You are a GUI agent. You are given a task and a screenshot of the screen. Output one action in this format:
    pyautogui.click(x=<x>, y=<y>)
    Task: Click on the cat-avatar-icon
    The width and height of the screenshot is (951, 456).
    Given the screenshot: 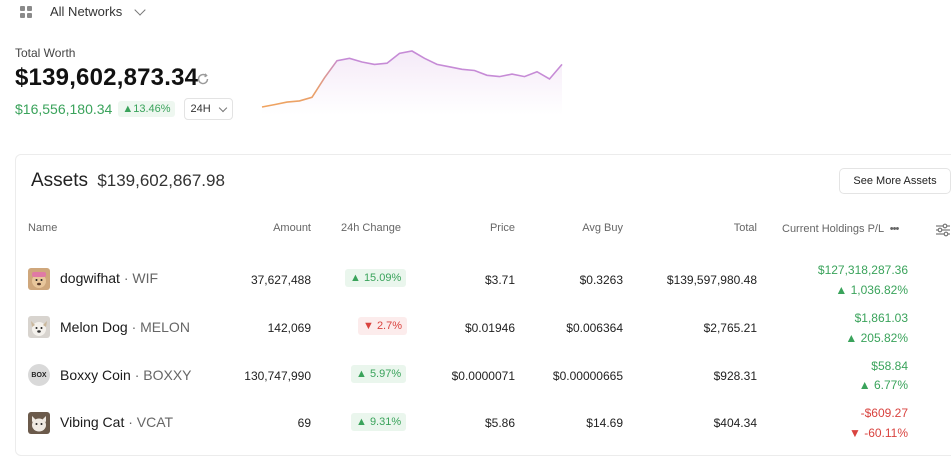 What is the action you would take?
    pyautogui.click(x=39, y=423)
    